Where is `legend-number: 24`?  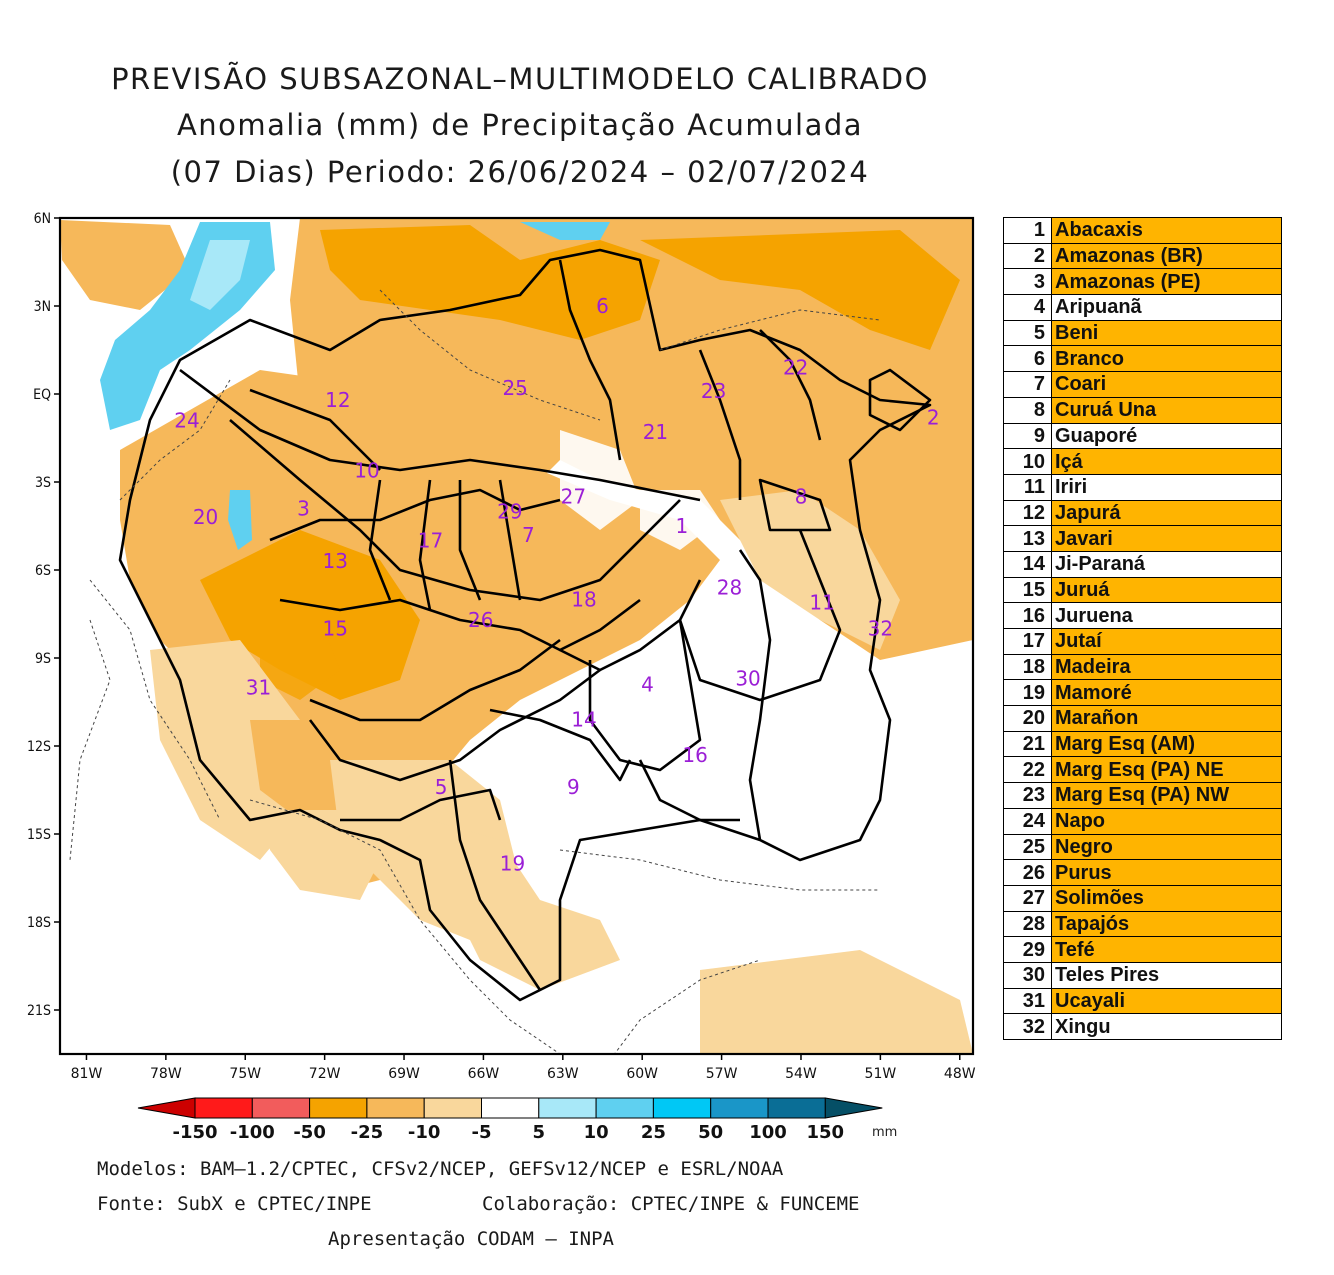 legend-number: 24 is located at coordinates (1027, 821).